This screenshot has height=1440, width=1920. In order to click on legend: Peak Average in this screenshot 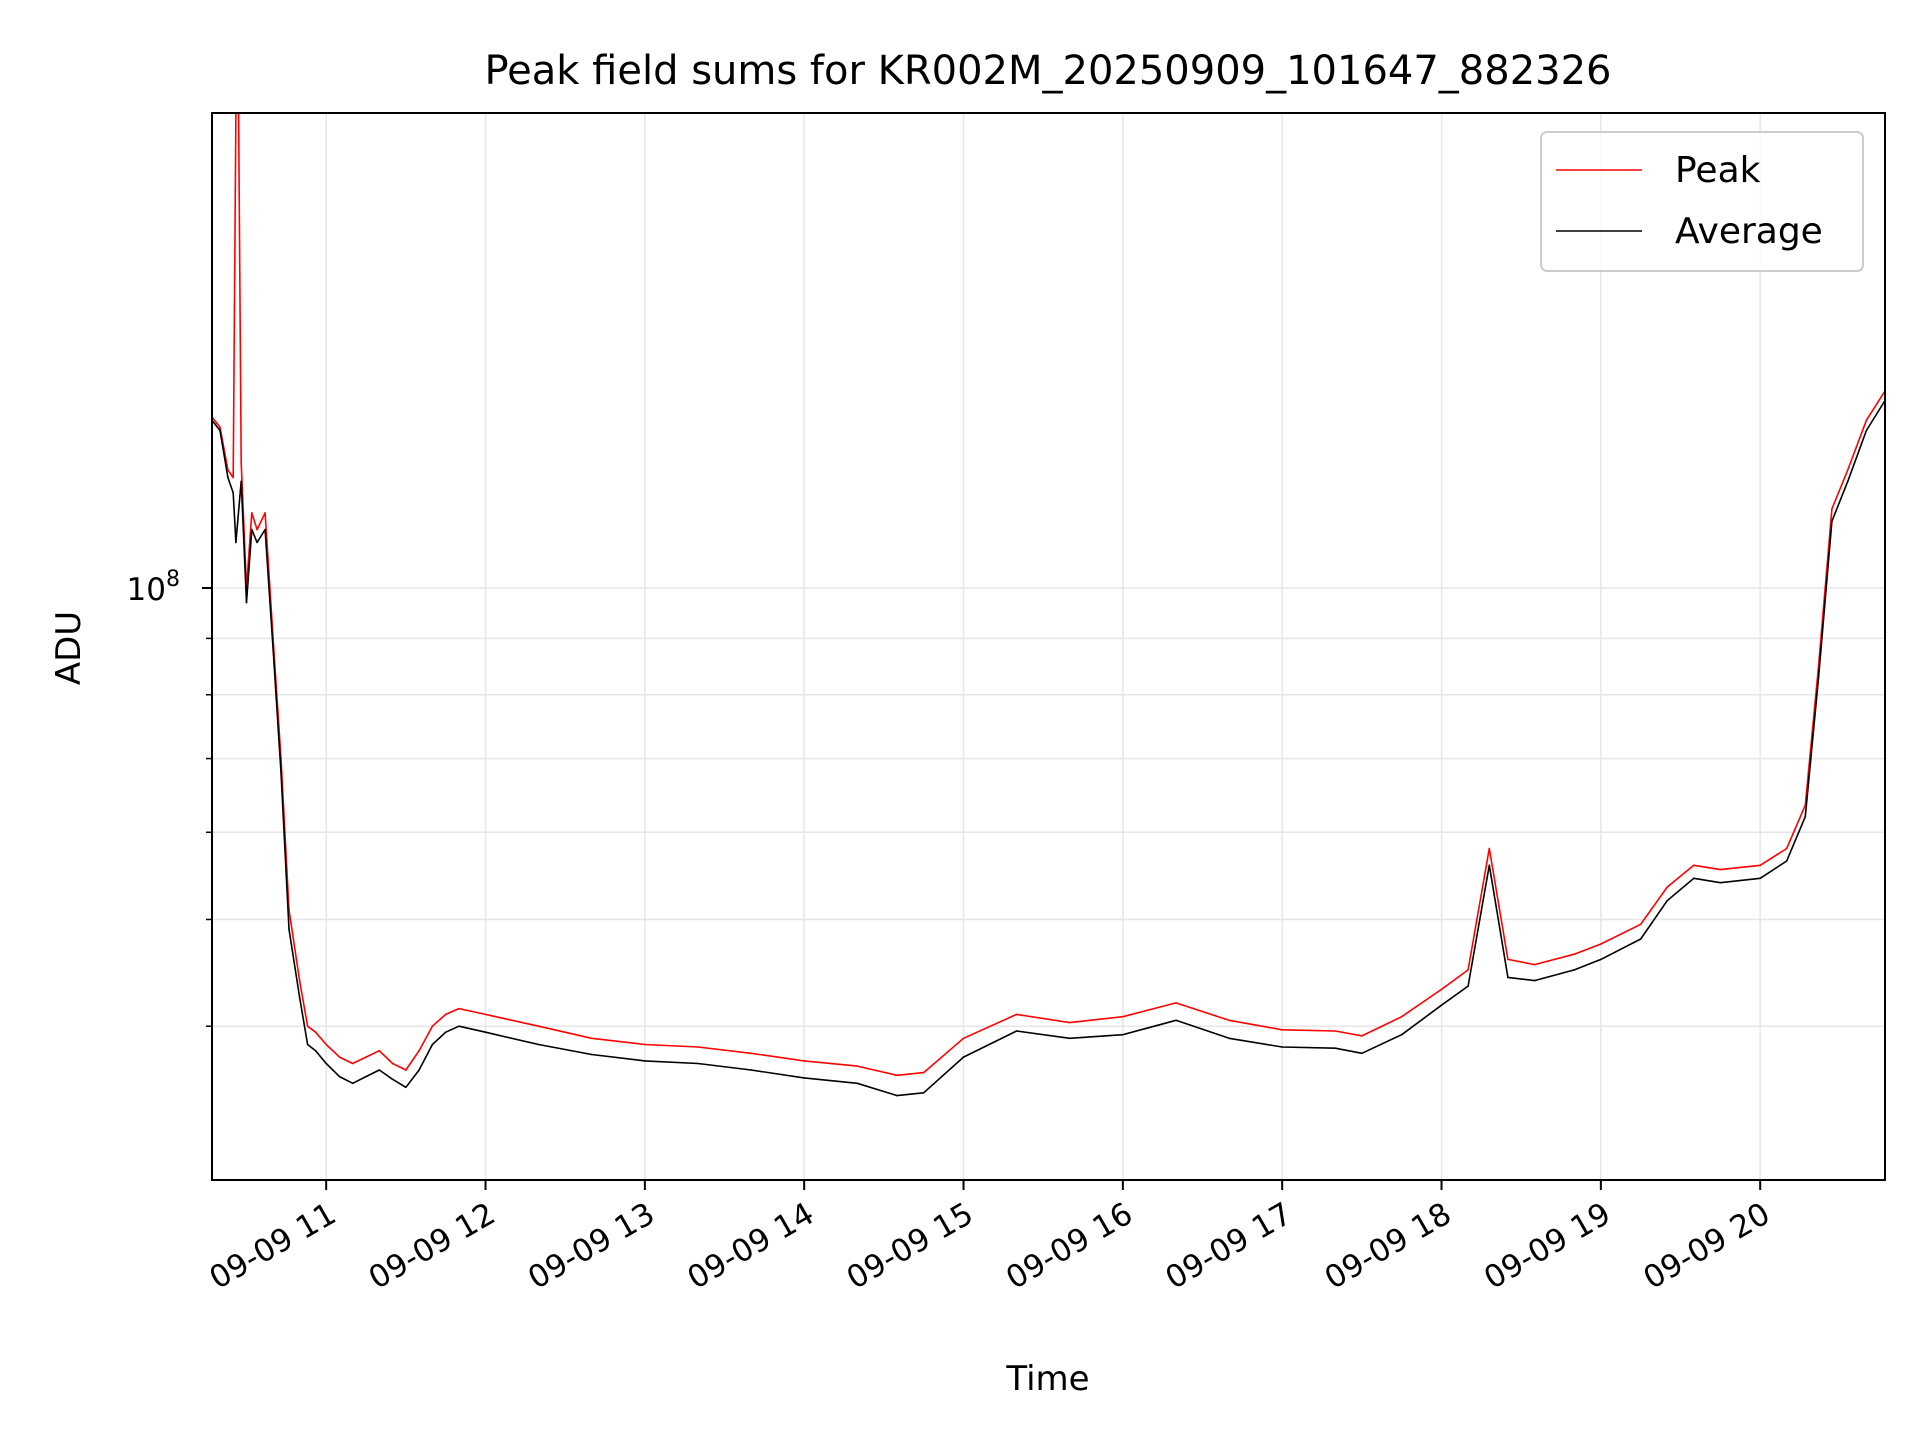, I will do `click(1702, 201)`.